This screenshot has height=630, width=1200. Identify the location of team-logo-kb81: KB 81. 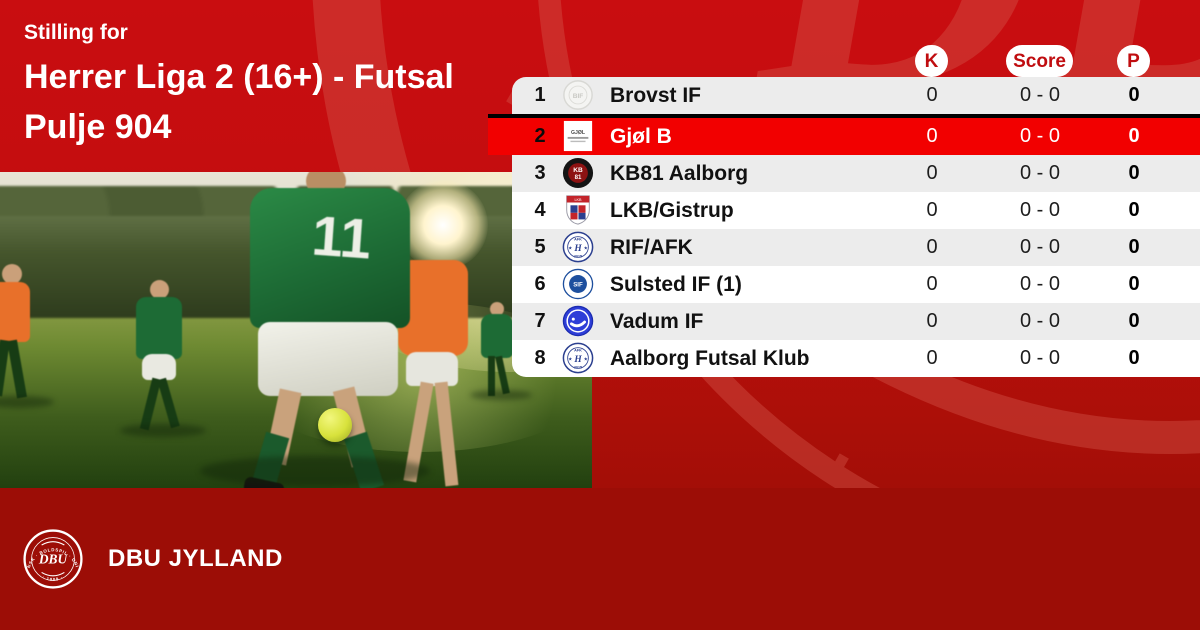
(578, 173).